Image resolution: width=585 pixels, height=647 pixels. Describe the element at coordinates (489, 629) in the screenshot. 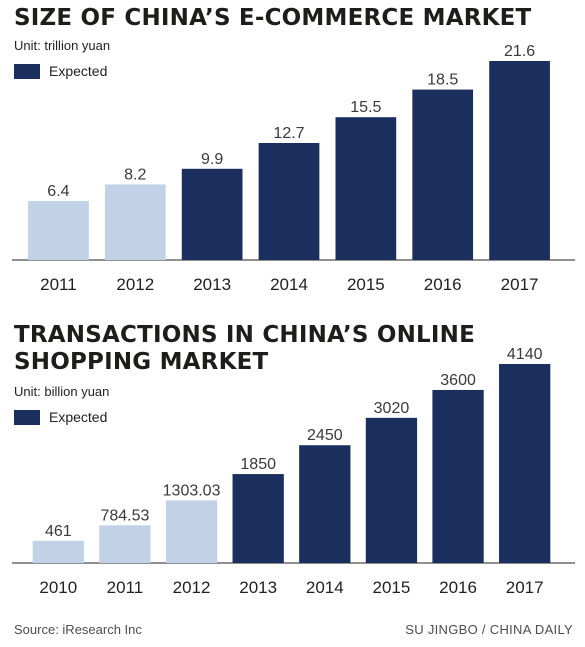

I see `credit-line: SU JINGBO / CHINA DAILY` at that location.